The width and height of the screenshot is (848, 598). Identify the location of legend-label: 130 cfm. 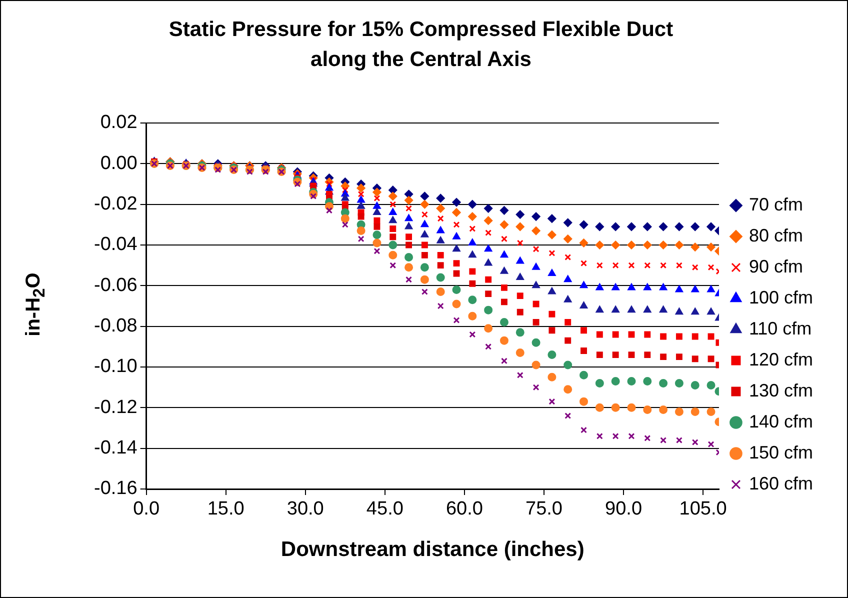
(781, 390).